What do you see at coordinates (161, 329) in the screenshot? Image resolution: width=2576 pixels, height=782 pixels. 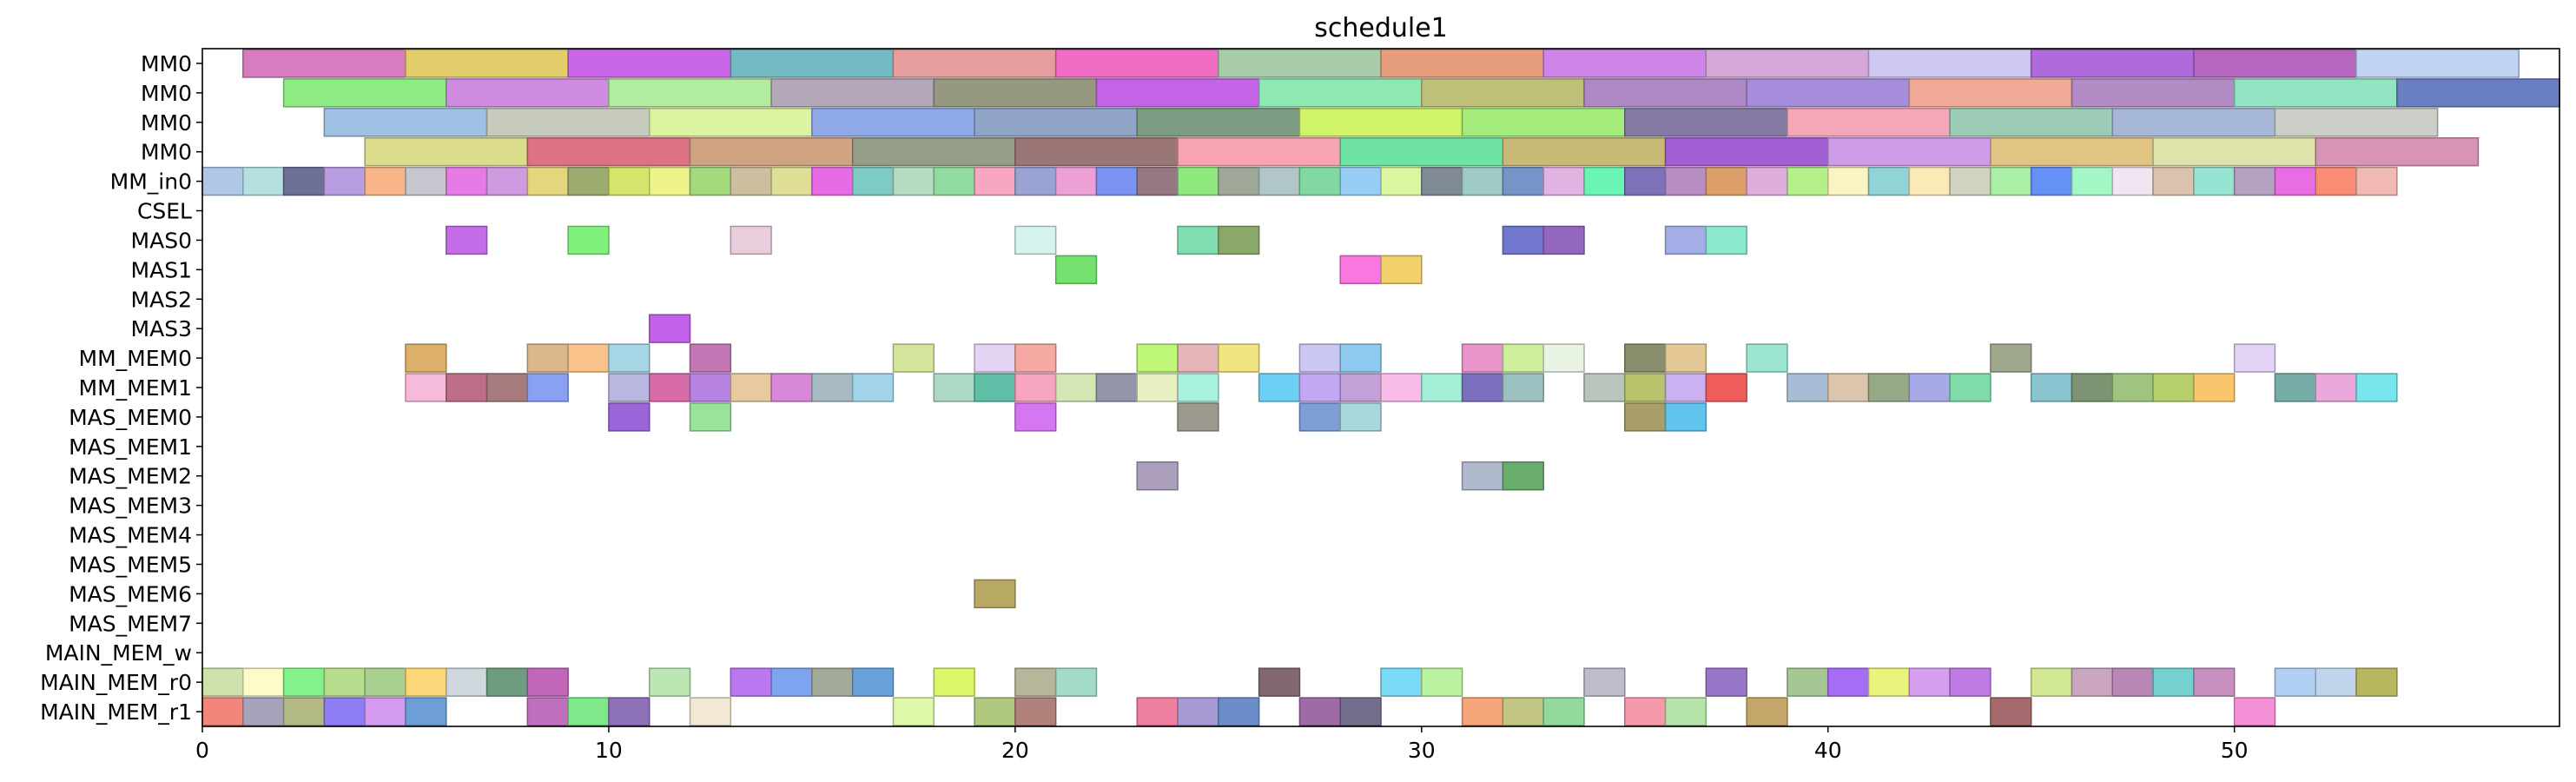 I see `y-tick-label: MAS3` at bounding box center [161, 329].